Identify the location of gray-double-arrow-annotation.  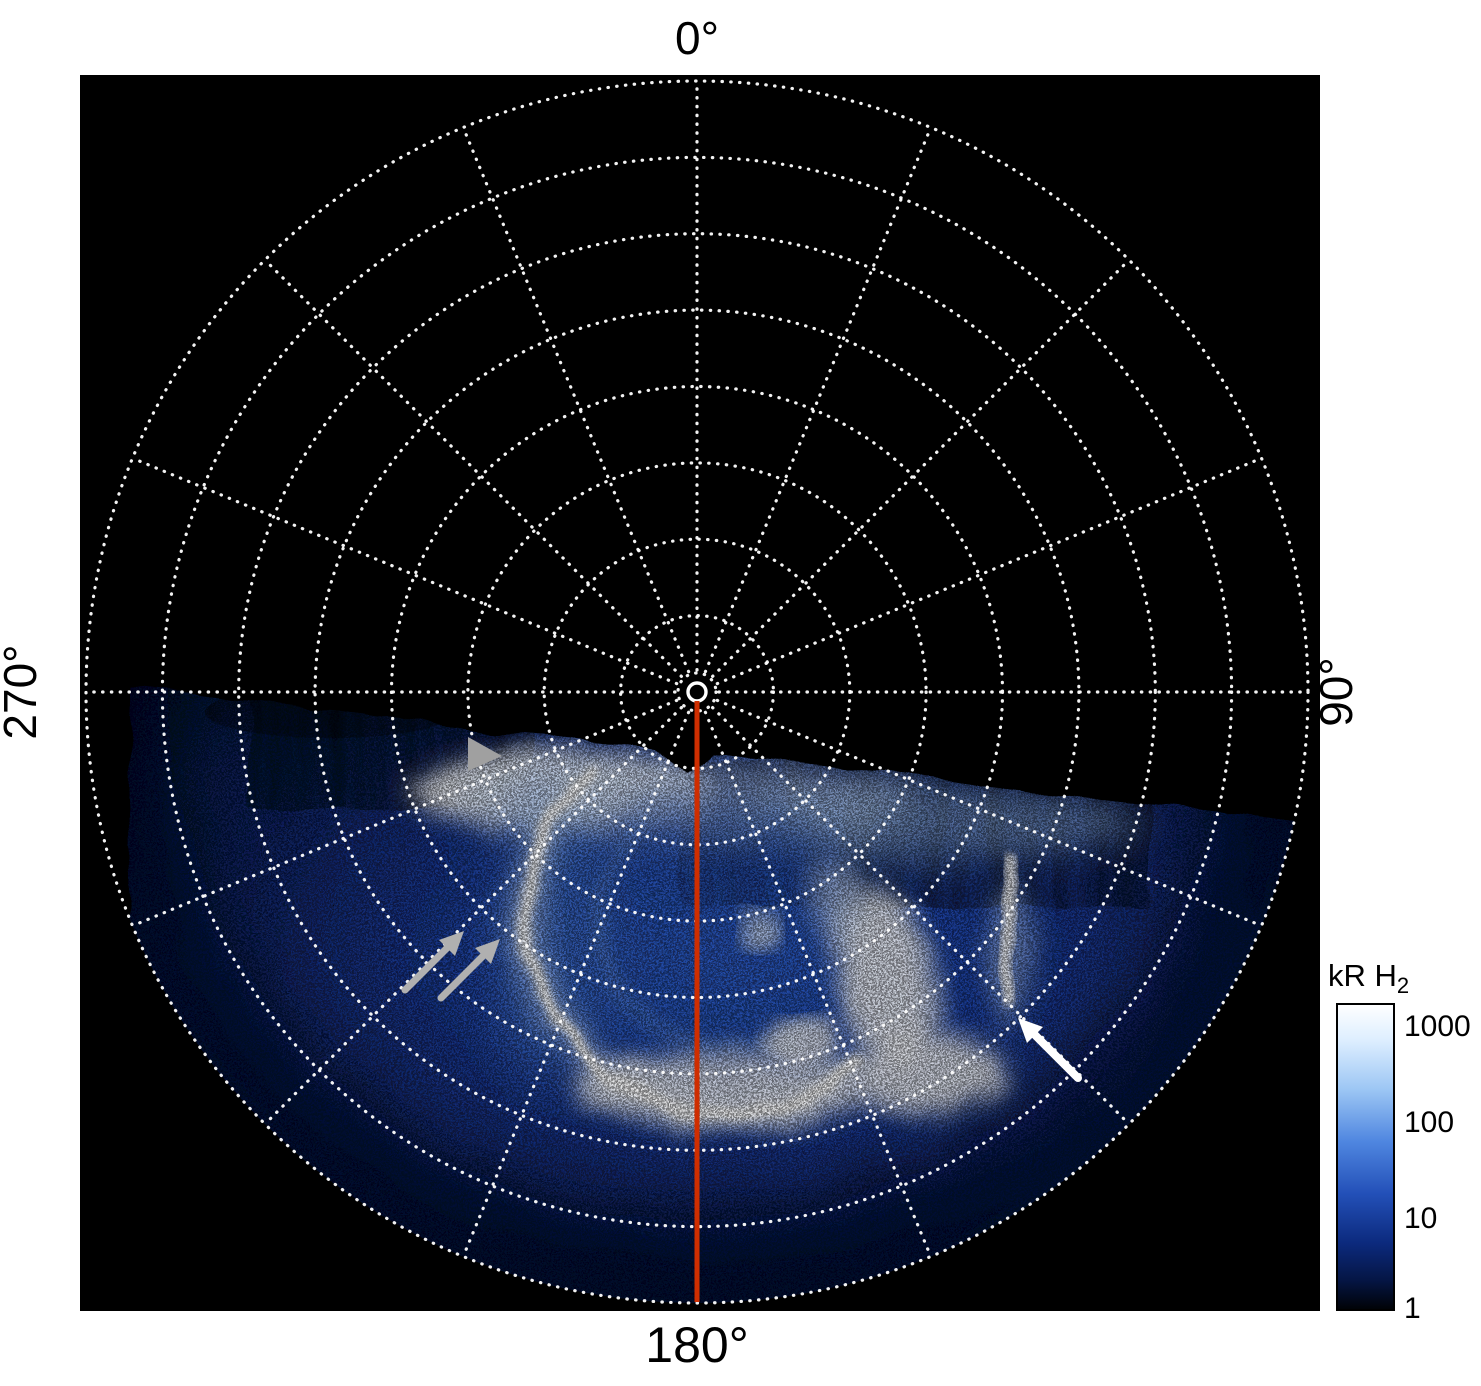
(450, 966).